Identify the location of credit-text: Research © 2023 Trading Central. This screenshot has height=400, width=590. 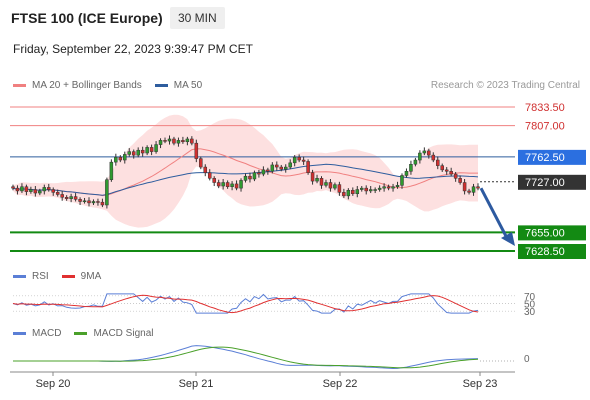
(505, 85).